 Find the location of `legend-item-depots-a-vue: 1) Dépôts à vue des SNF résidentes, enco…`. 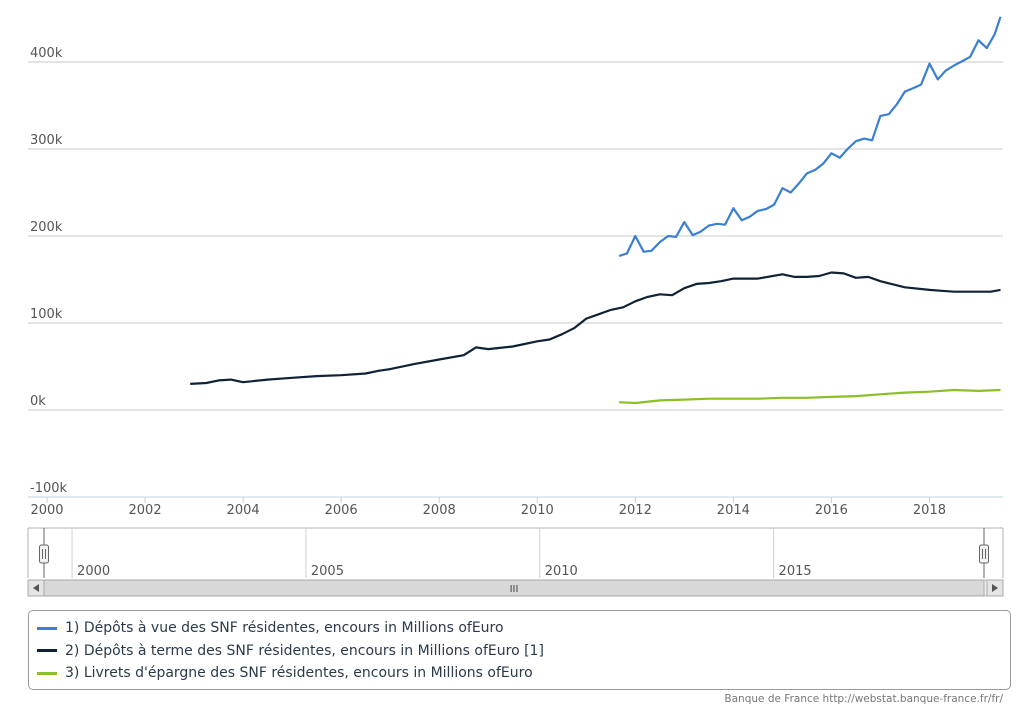

legend-item-depots-a-vue: 1) Dépôts à vue des SNF résidentes, enco… is located at coordinates (523, 628).